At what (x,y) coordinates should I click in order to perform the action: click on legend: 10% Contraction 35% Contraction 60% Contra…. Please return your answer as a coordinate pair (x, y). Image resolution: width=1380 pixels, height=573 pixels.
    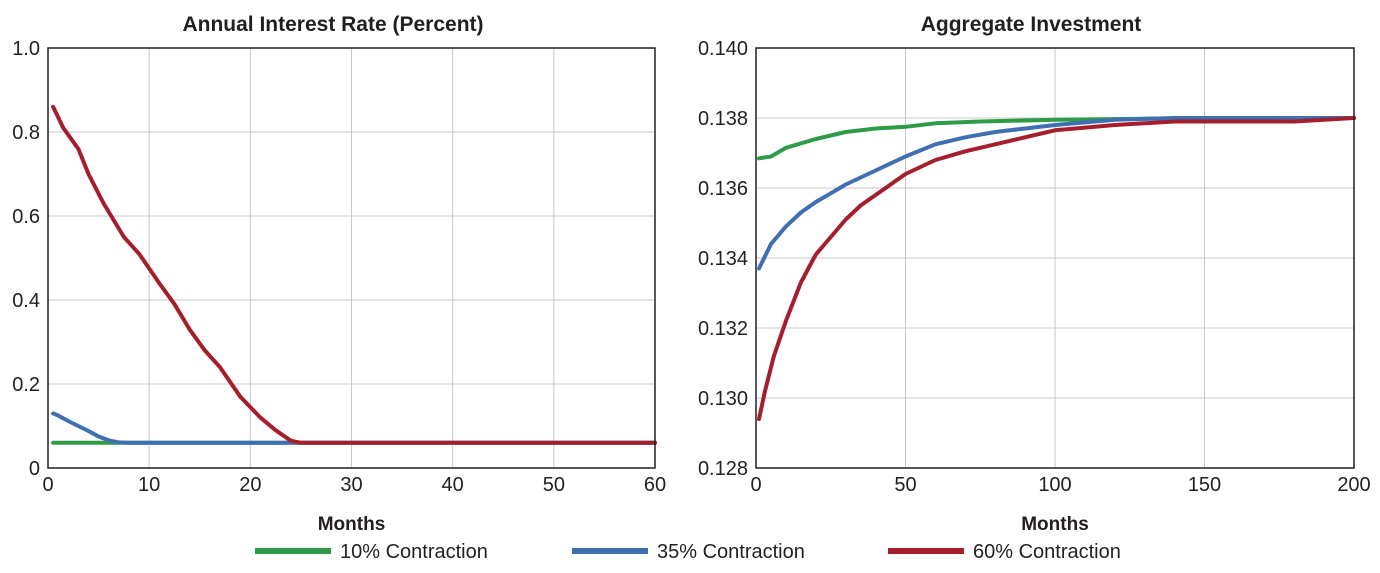
    Looking at the image, I should click on (688, 552).